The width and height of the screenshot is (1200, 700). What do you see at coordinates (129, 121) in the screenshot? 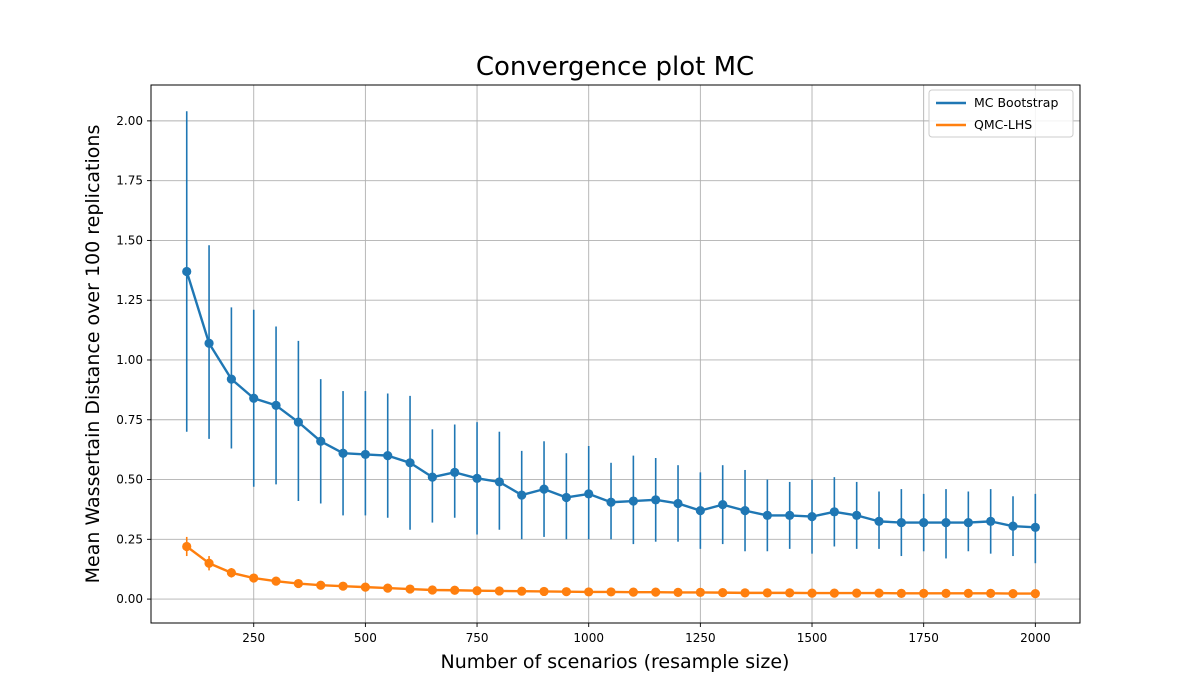
I see `y-tick-label: 2.00` at bounding box center [129, 121].